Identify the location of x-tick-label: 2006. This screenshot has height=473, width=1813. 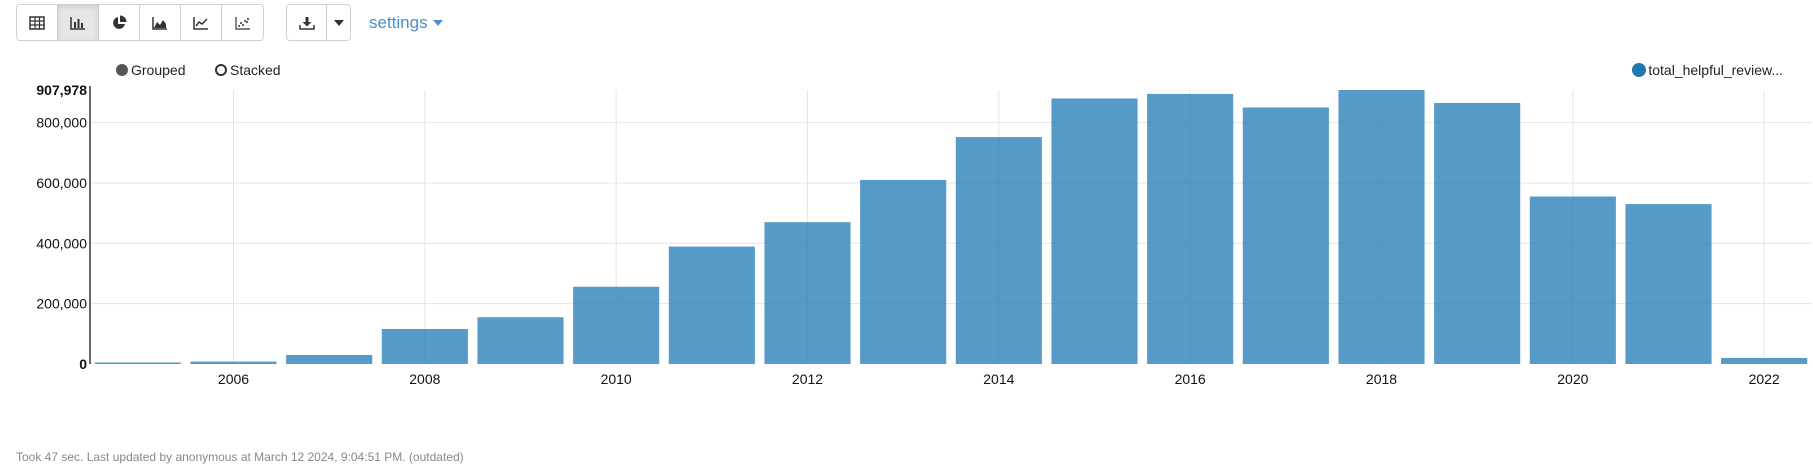
(233, 379).